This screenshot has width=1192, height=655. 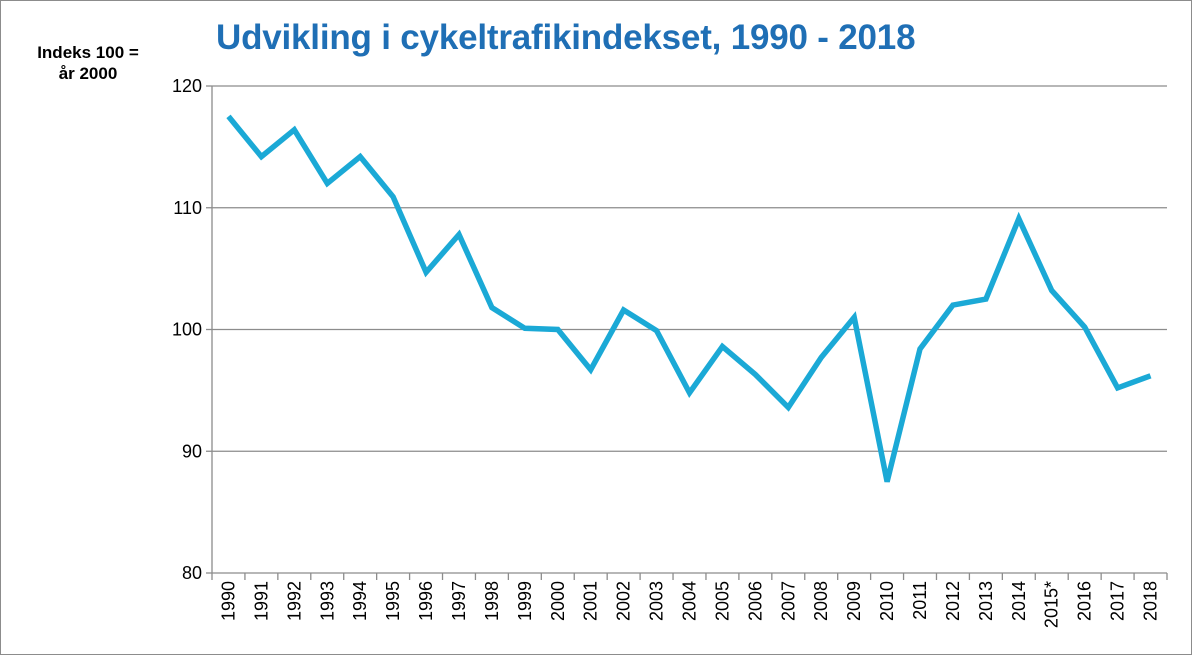 What do you see at coordinates (591, 601) in the screenshot?
I see `x-tick-label-2001: 2001` at bounding box center [591, 601].